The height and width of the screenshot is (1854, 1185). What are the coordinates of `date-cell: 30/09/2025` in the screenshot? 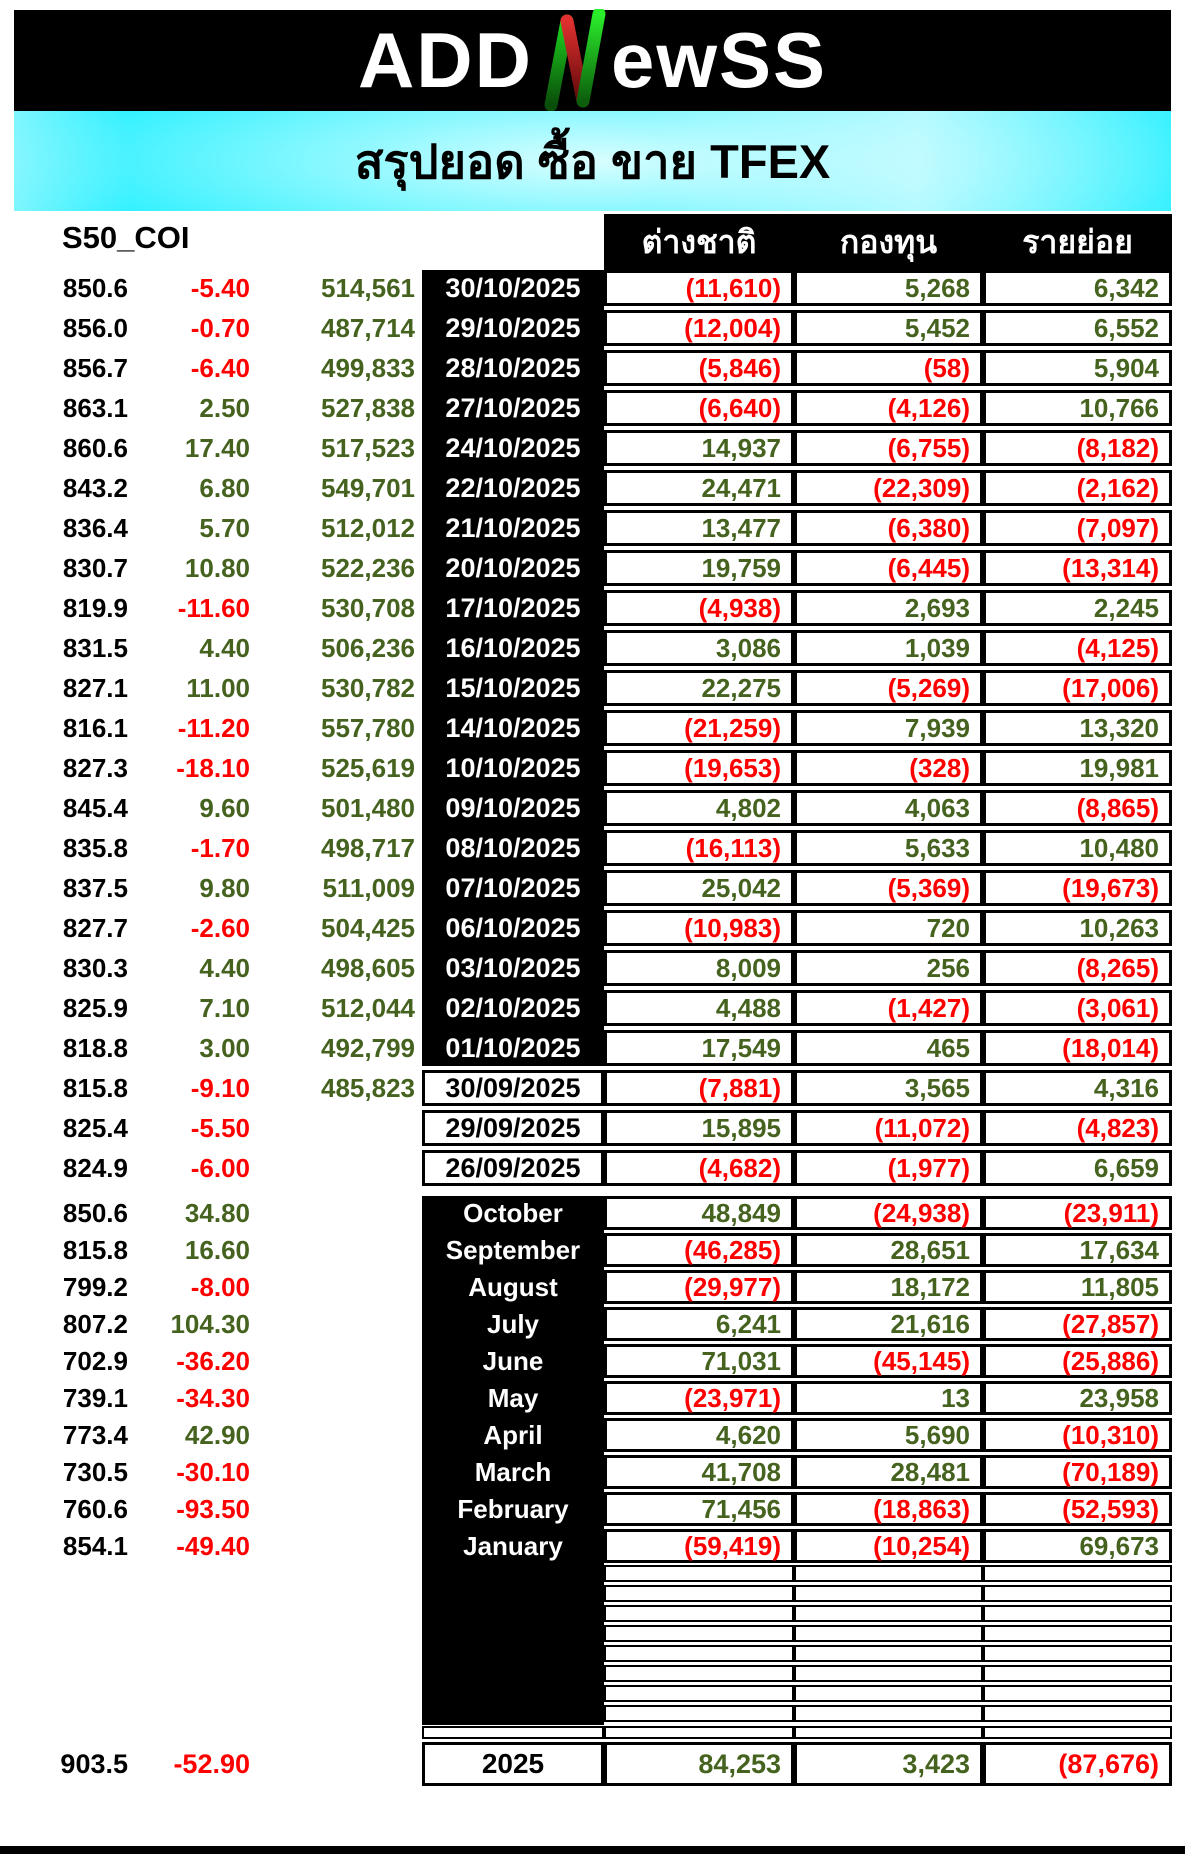 It's located at (513, 1088).